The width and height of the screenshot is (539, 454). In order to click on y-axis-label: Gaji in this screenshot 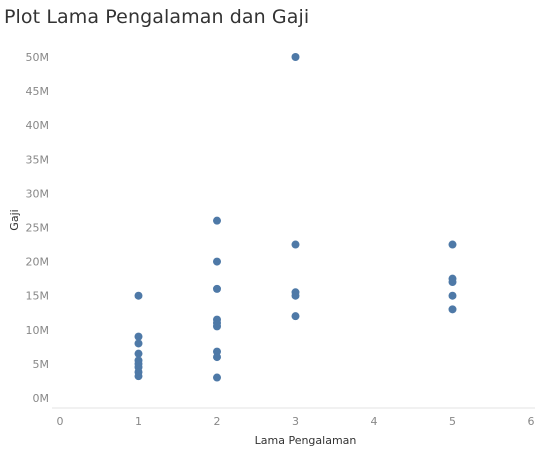, I will do `click(14, 219)`.